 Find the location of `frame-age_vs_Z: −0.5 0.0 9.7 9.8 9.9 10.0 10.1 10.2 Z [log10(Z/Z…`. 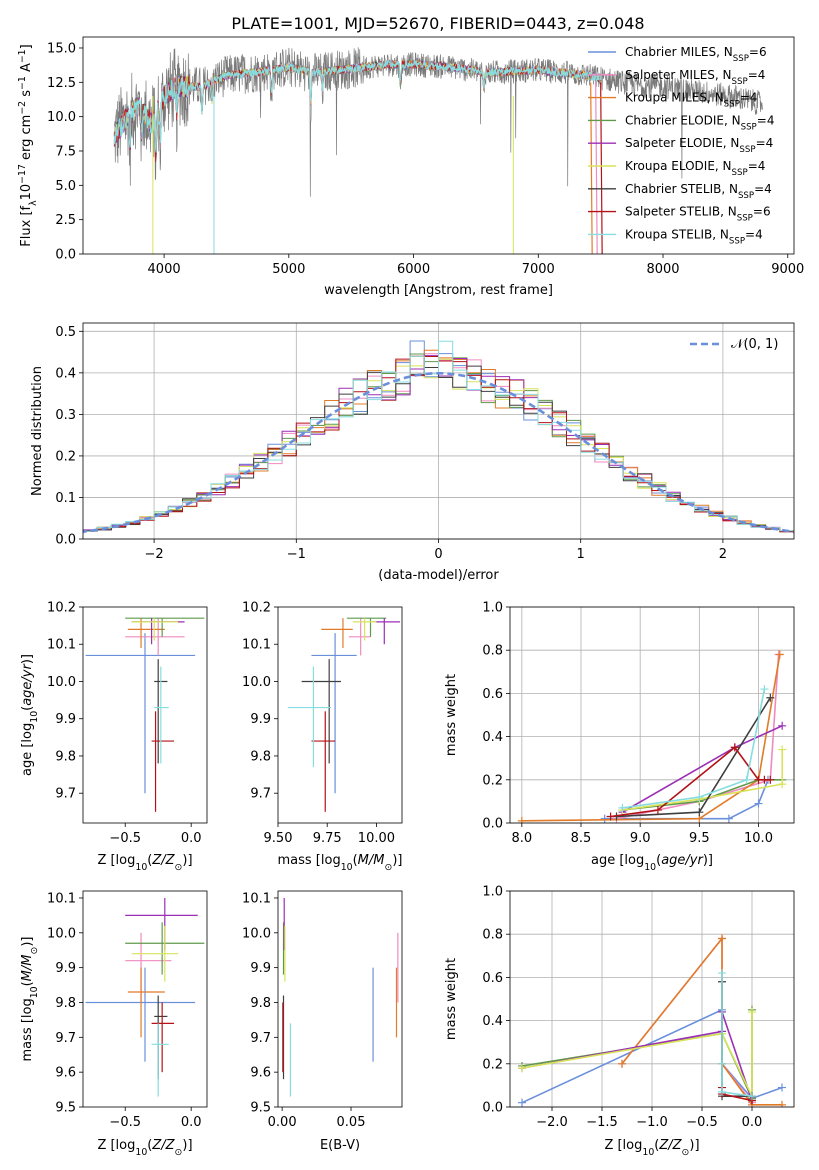

frame-age_vs_Z: −0.5 0.0 9.7 9.8 9.9 10.0 10.1 10.2 Z [log10(Z/Z… is located at coordinates (114, 737).